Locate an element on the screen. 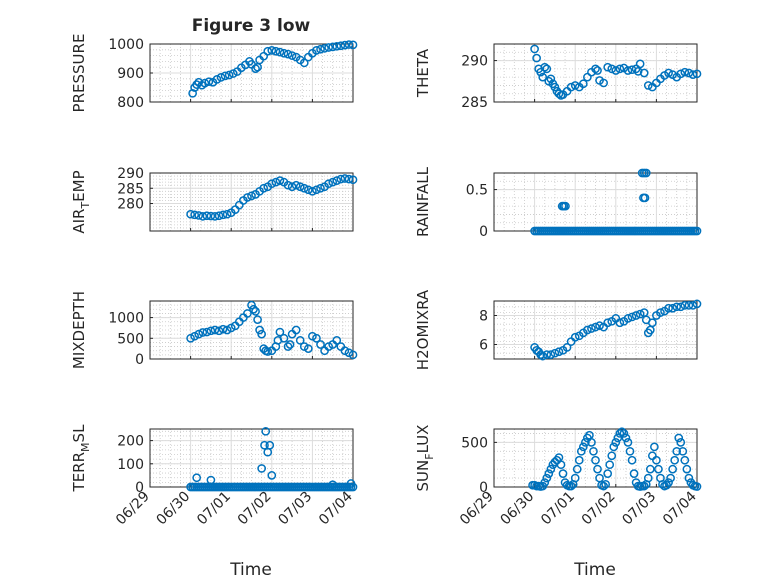  y-axis-label: RAINFALL is located at coordinates (423, 201).